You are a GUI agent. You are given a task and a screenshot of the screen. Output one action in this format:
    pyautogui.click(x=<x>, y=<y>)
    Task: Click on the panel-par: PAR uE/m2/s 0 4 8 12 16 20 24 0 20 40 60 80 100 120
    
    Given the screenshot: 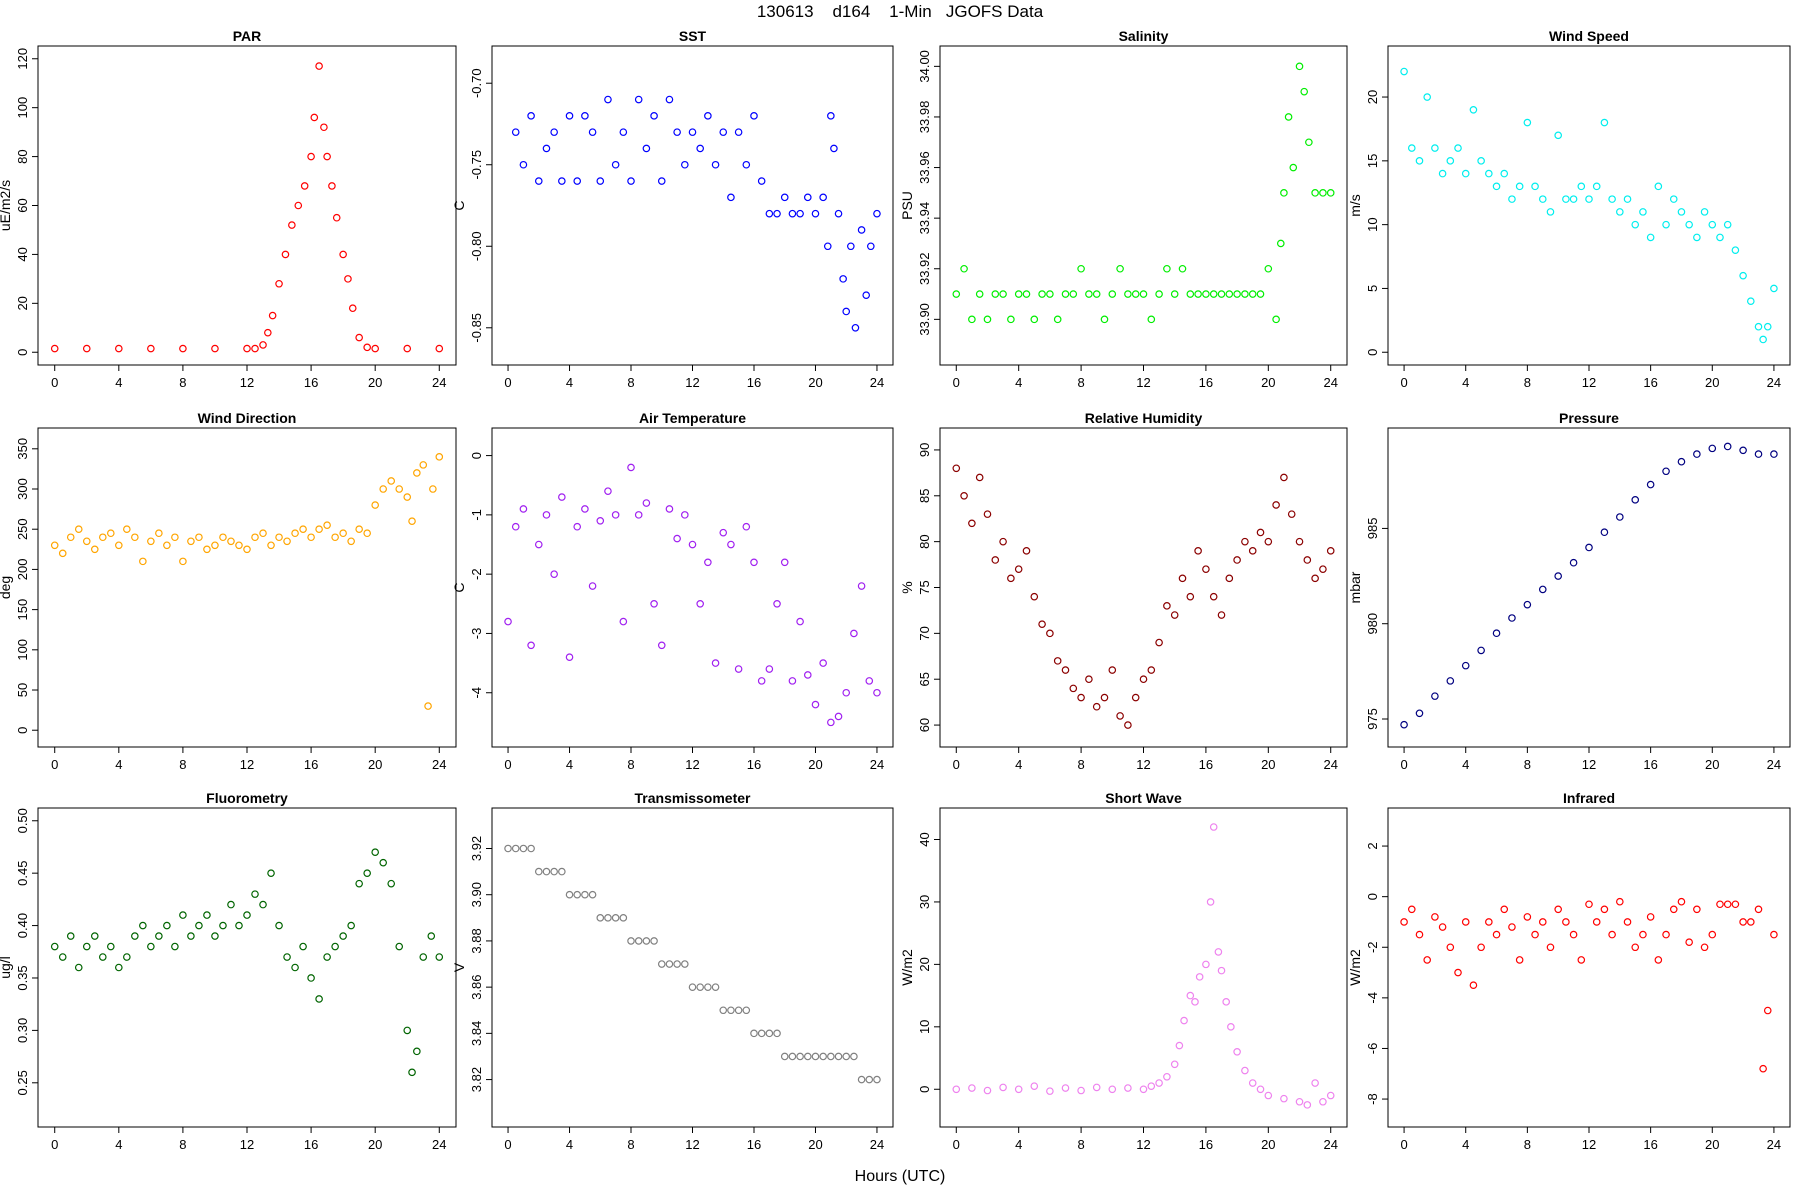 What is the action you would take?
    pyautogui.click(x=228, y=209)
    